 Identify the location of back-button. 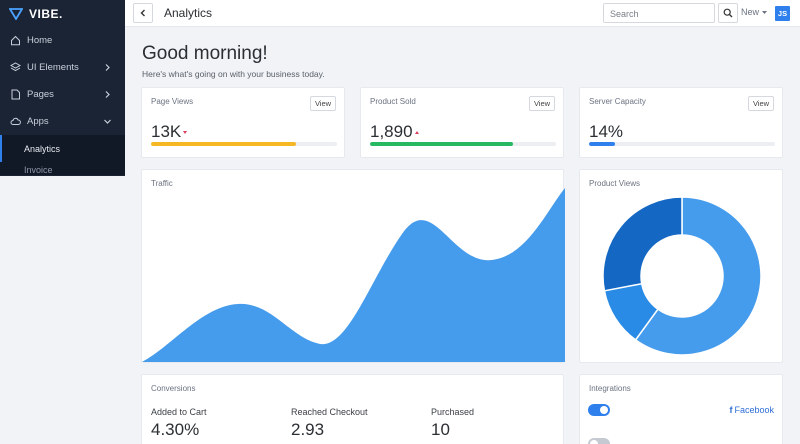
(143, 13).